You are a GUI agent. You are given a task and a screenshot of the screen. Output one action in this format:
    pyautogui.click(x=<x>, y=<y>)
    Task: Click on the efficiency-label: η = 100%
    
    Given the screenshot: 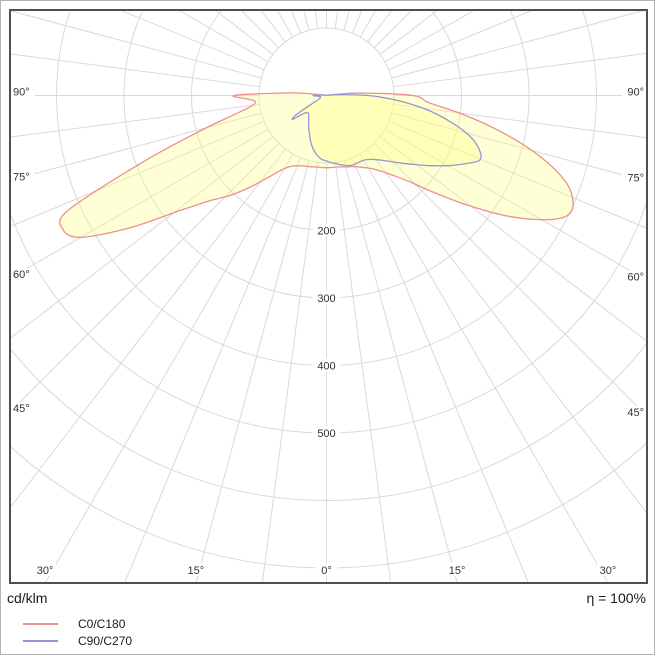 What is the action you would take?
    pyautogui.click(x=616, y=598)
    